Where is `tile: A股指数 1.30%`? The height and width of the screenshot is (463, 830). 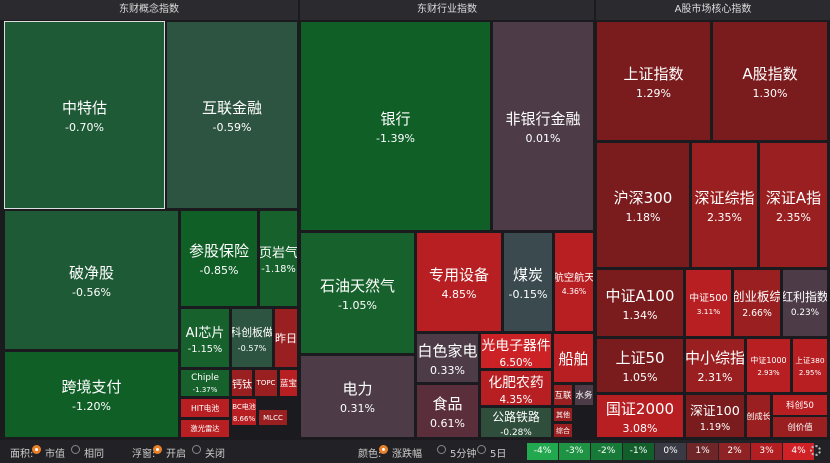 tile: A股指数 1.30% is located at coordinates (770, 81).